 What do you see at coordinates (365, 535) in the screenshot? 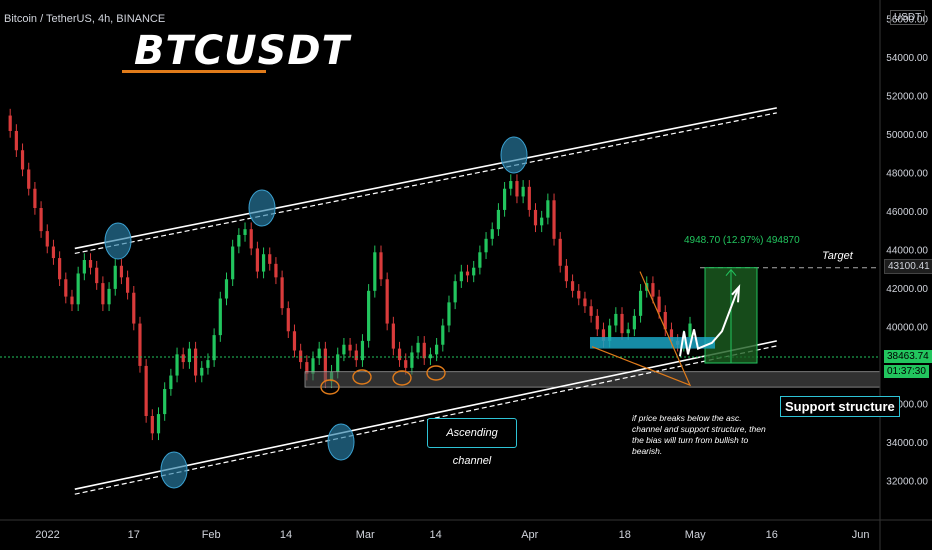
I see `time-tick-4: Mar` at bounding box center [365, 535].